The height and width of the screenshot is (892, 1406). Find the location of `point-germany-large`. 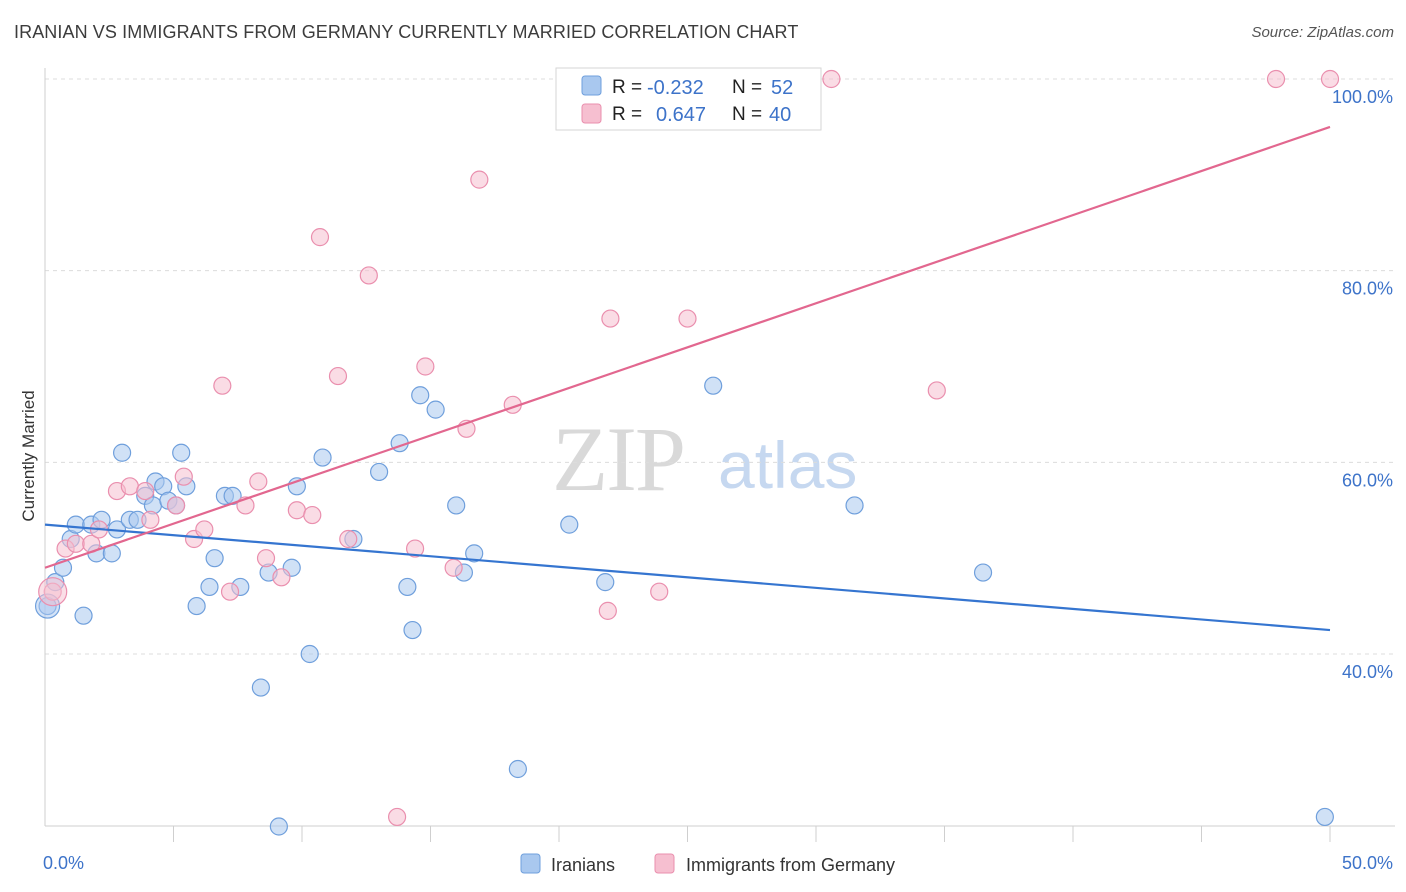

point-germany-large is located at coordinates (53, 592).